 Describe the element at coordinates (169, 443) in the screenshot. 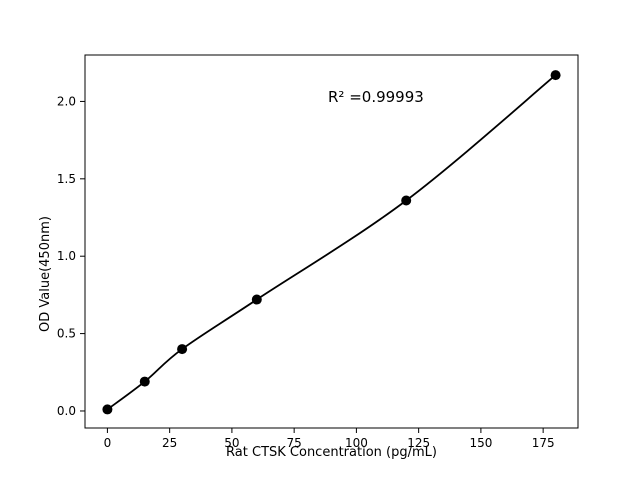

I see `x-tick-label: 25` at that location.